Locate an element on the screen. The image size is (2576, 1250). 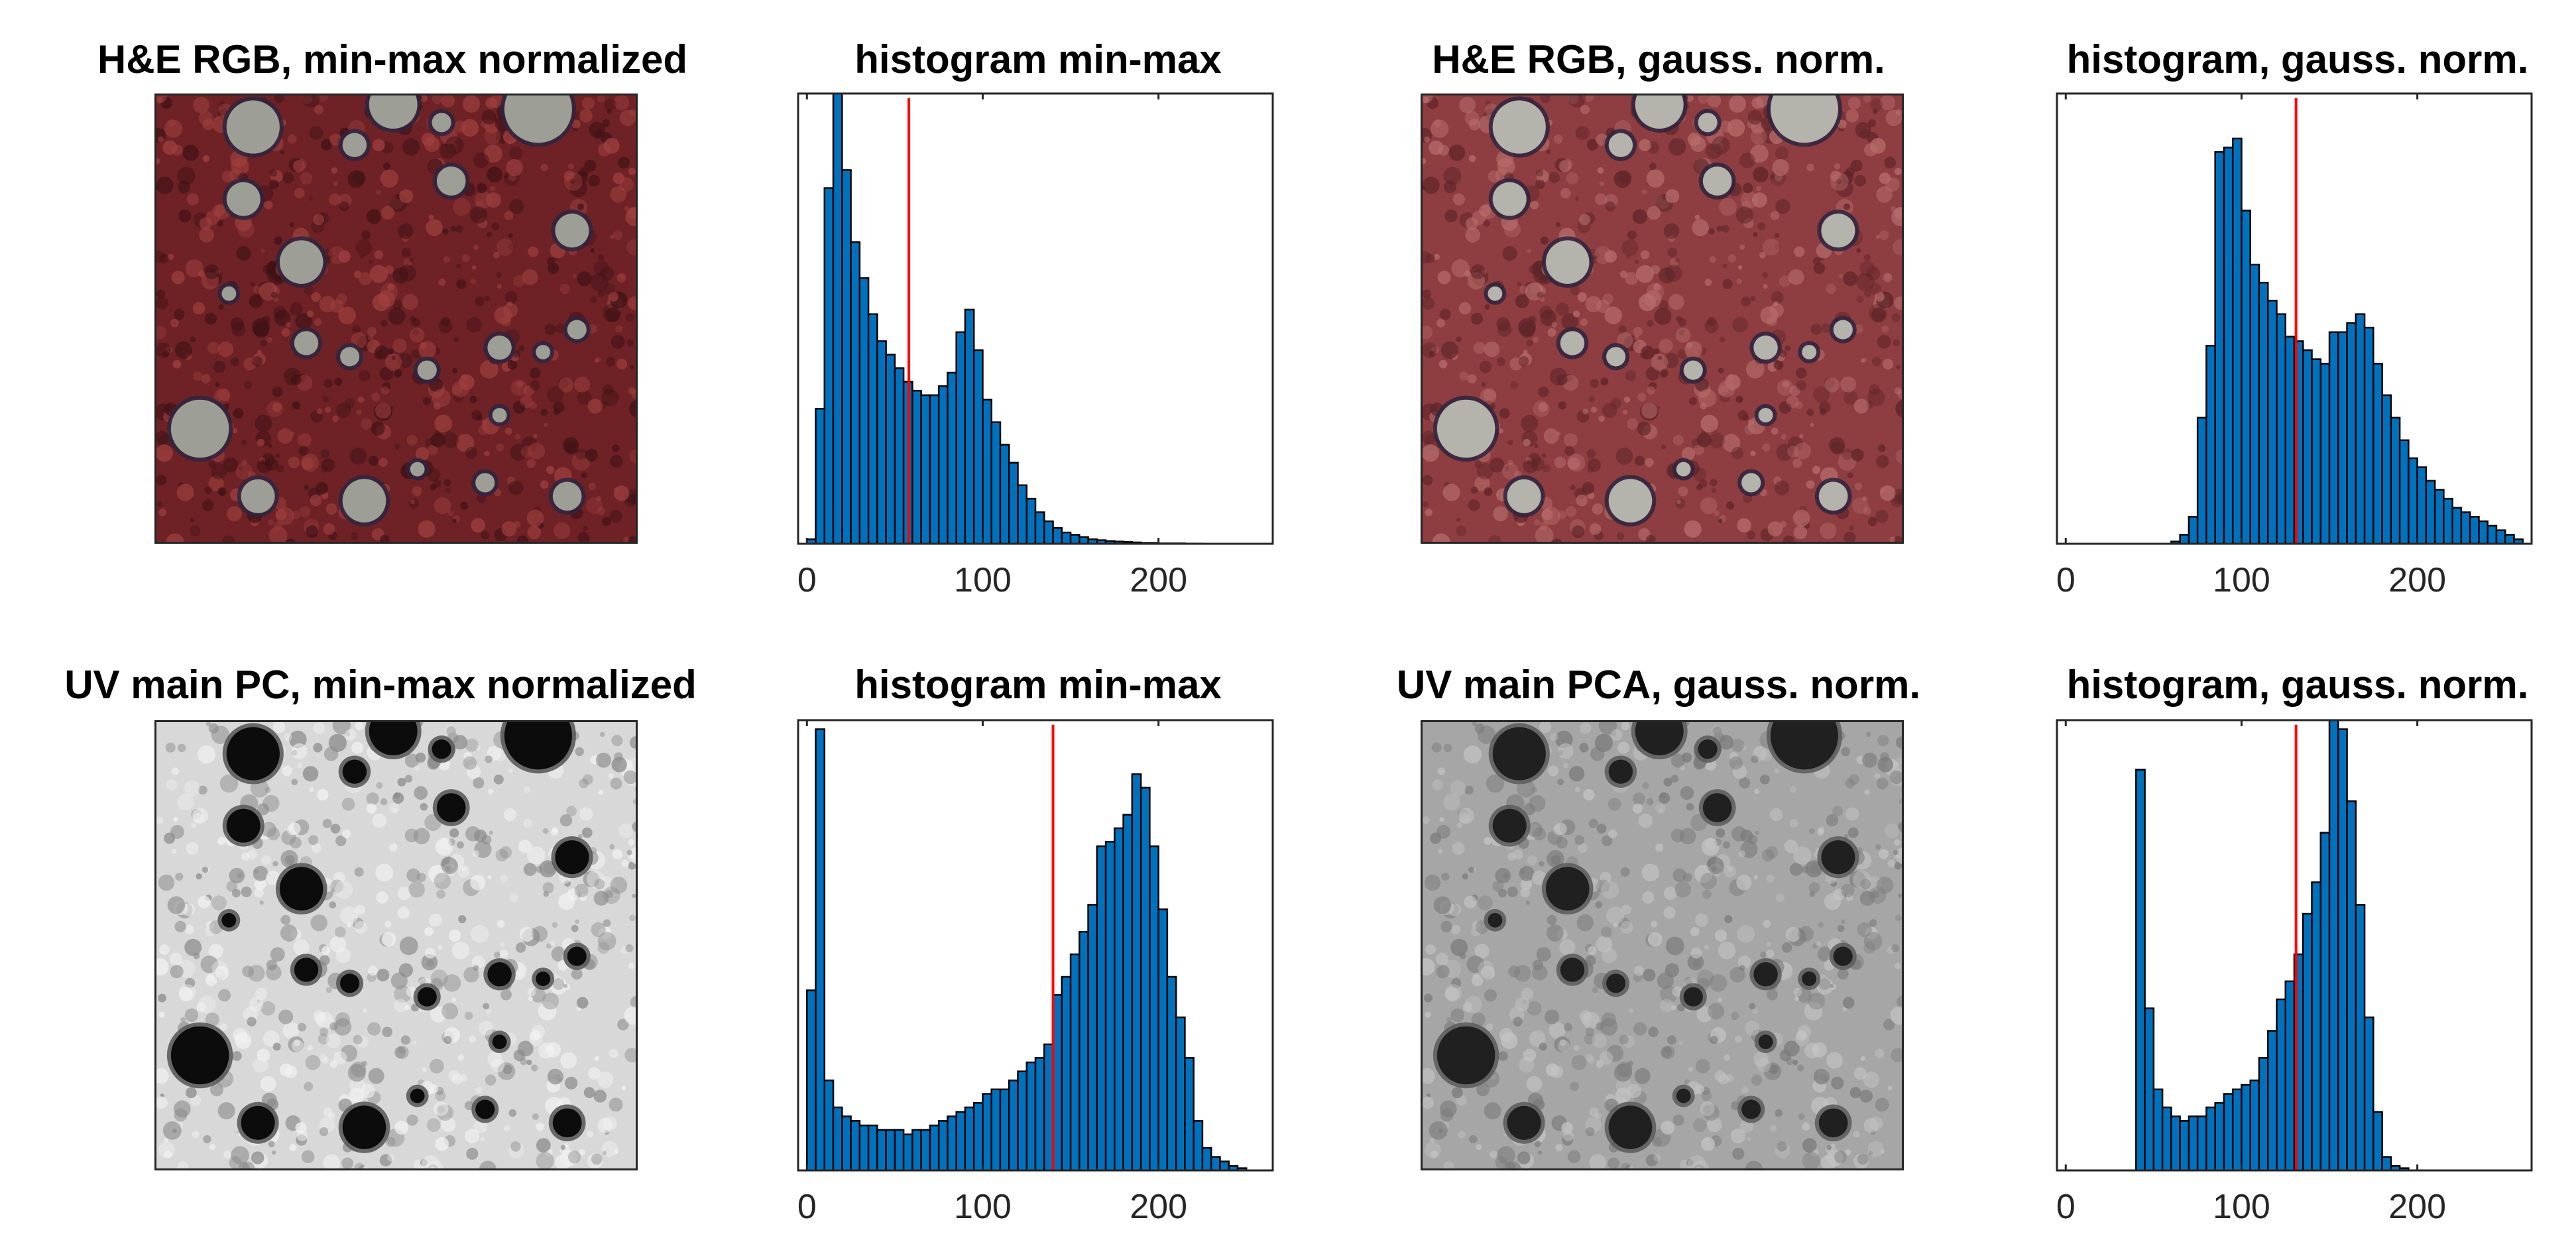
x-tick-label: 100 is located at coordinates (2241, 1207).